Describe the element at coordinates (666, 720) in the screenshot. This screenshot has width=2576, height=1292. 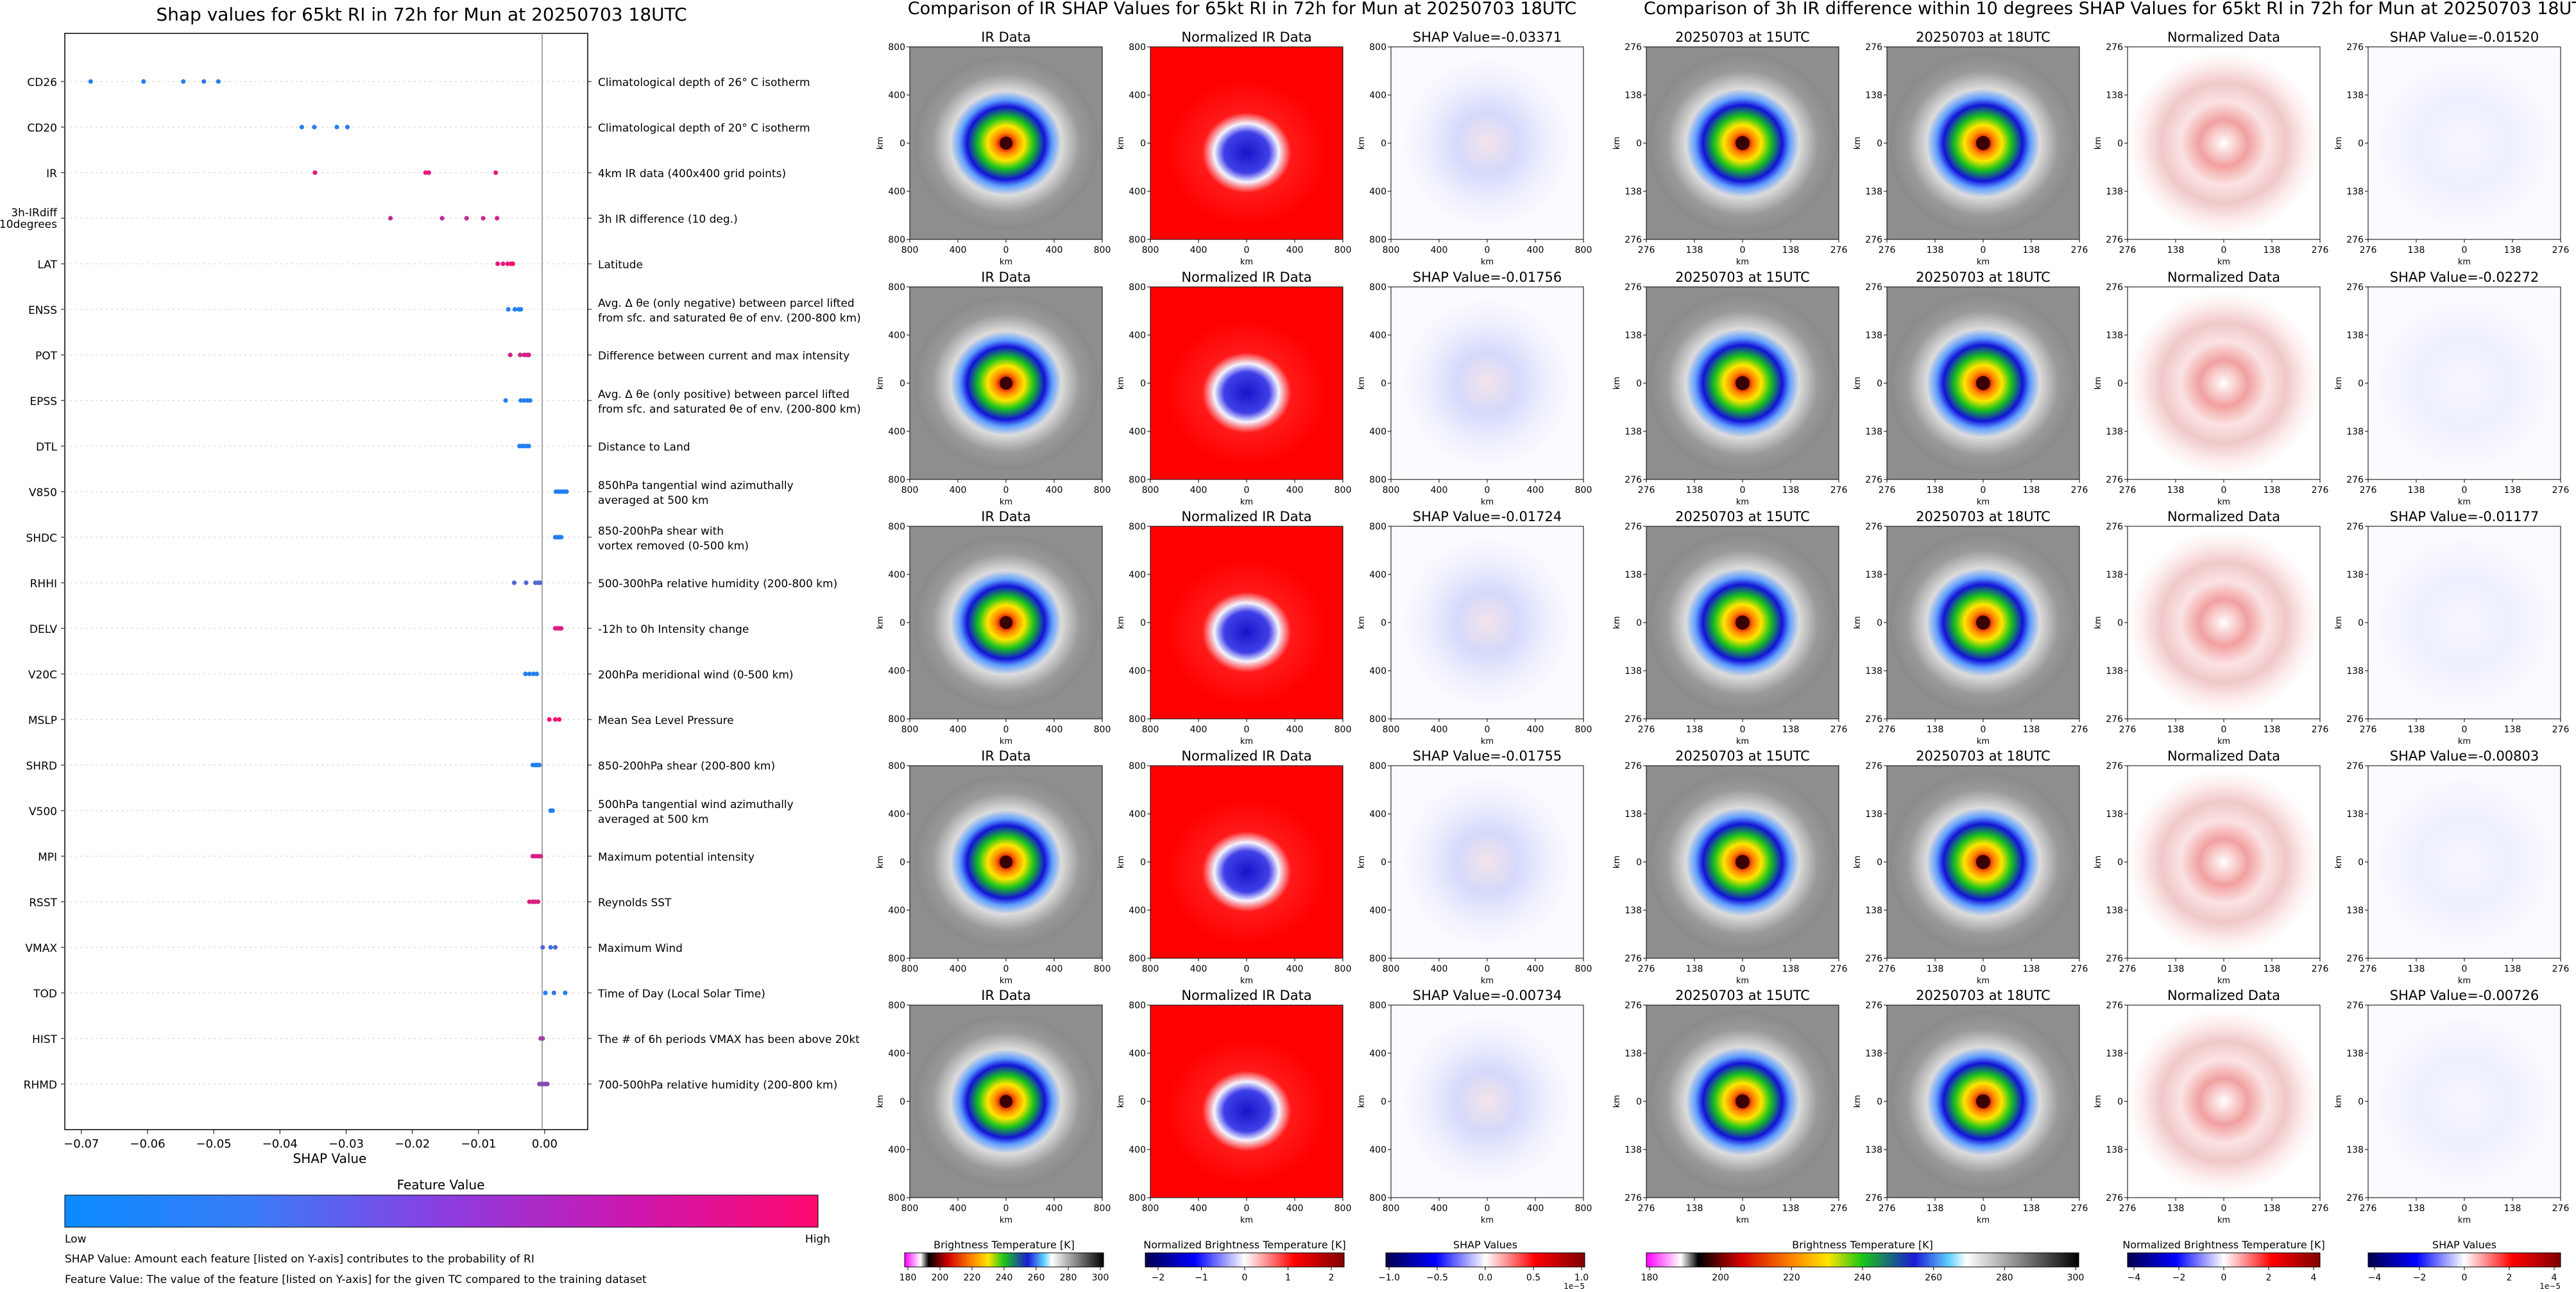
I see `feature-description: Mean Sea Level Pressure` at that location.